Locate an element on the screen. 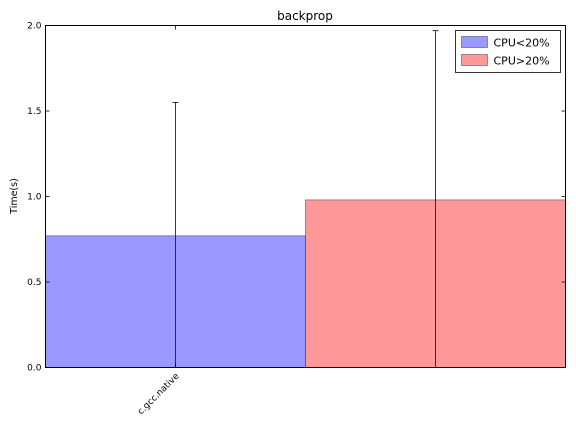  x-tick-label: c.gcc.native is located at coordinates (159, 394).